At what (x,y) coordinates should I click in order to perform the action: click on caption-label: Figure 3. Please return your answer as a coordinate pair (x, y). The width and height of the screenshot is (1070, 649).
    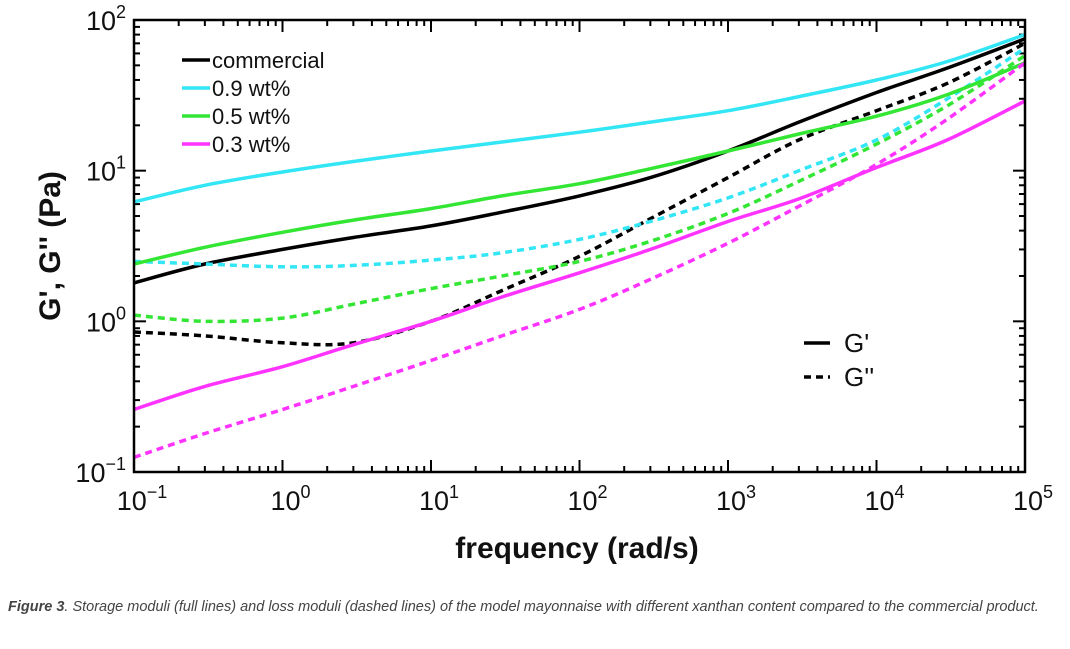
    Looking at the image, I should click on (36, 607).